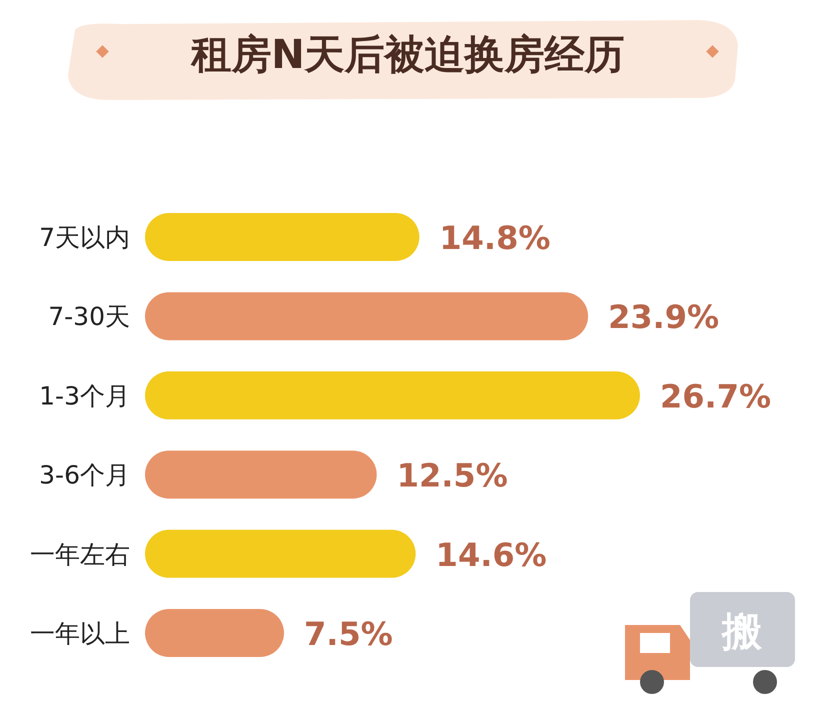  Describe the element at coordinates (664, 317) in the screenshot. I see `data-label: 23.9%` at that location.